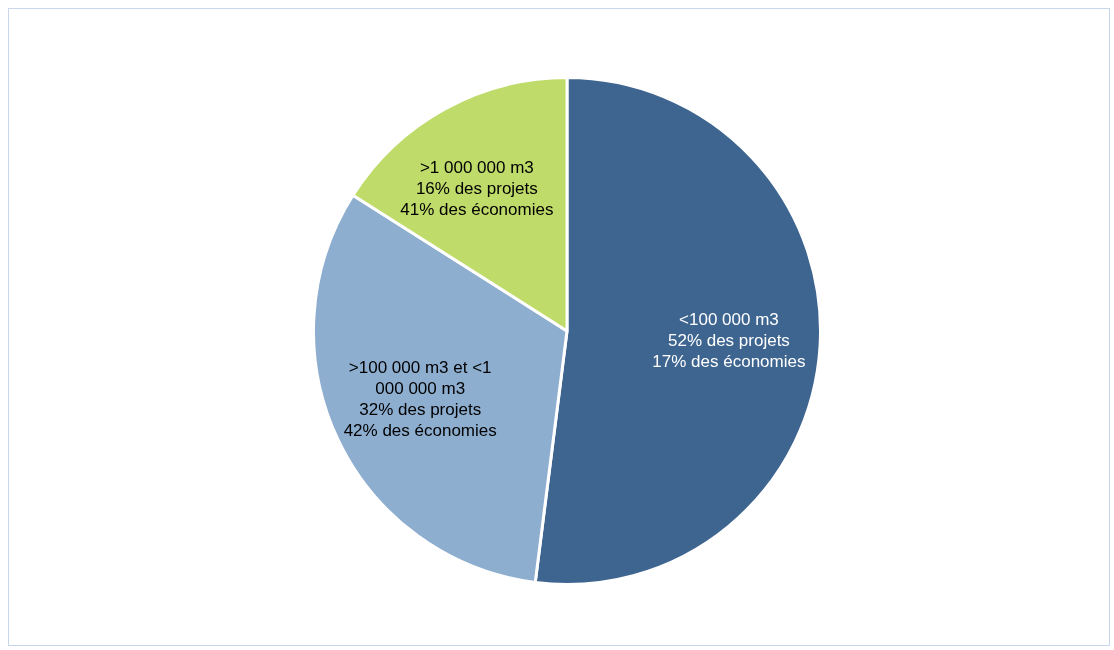 This screenshot has height=650, width=1114. What do you see at coordinates (476, 167) in the screenshot?
I see `slice-label: >1 000 000 m3` at bounding box center [476, 167].